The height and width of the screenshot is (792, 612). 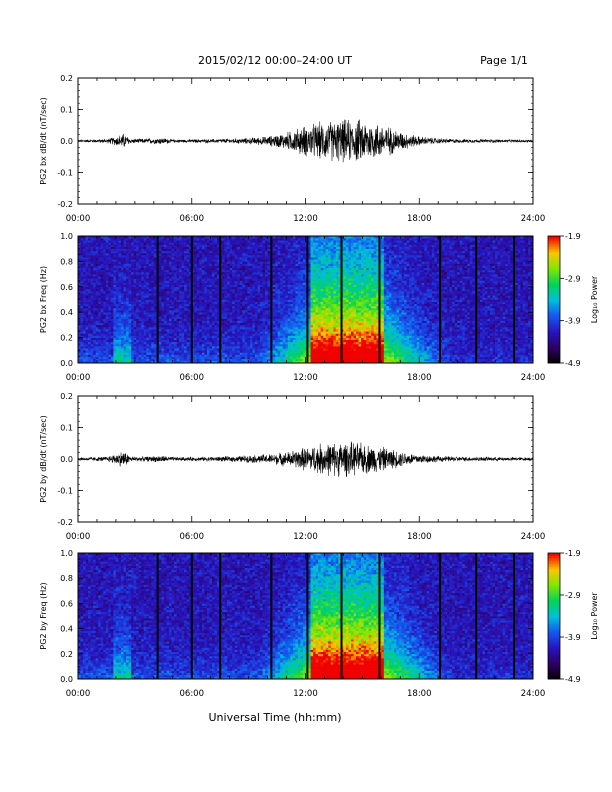 What do you see at coordinates (504, 60) in the screenshot?
I see `page-number: Page 1/1` at bounding box center [504, 60].